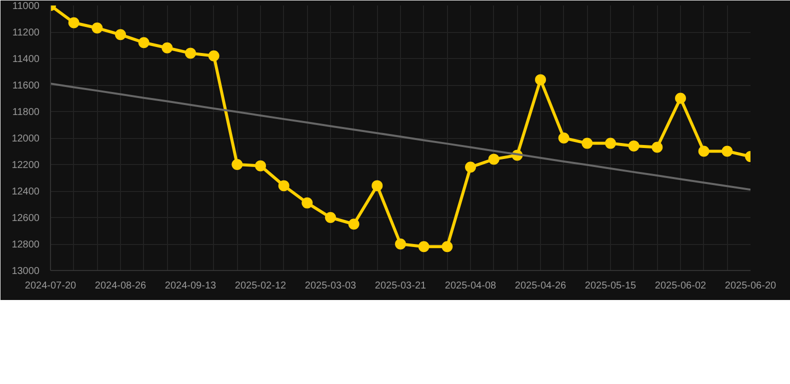 This screenshot has width=790, height=384. What do you see at coordinates (750, 286) in the screenshot?
I see `x-tick-label: 2025-06-20` at bounding box center [750, 286].